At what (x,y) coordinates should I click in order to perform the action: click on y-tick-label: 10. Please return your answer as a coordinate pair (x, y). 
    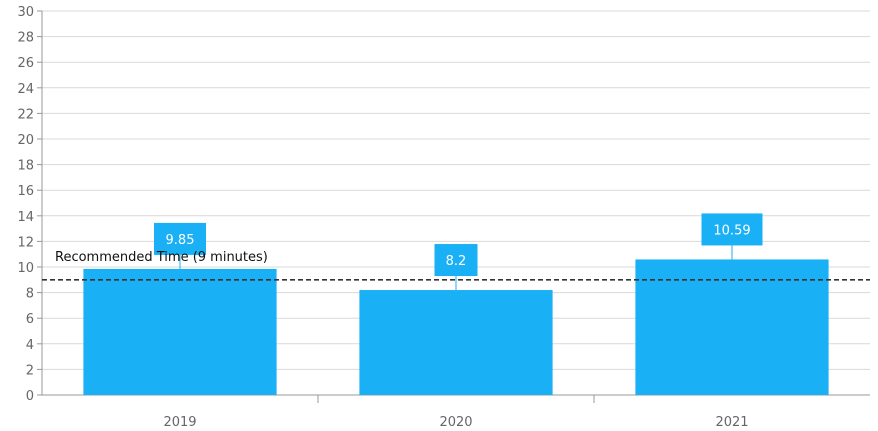
    Looking at the image, I should click on (25, 268).